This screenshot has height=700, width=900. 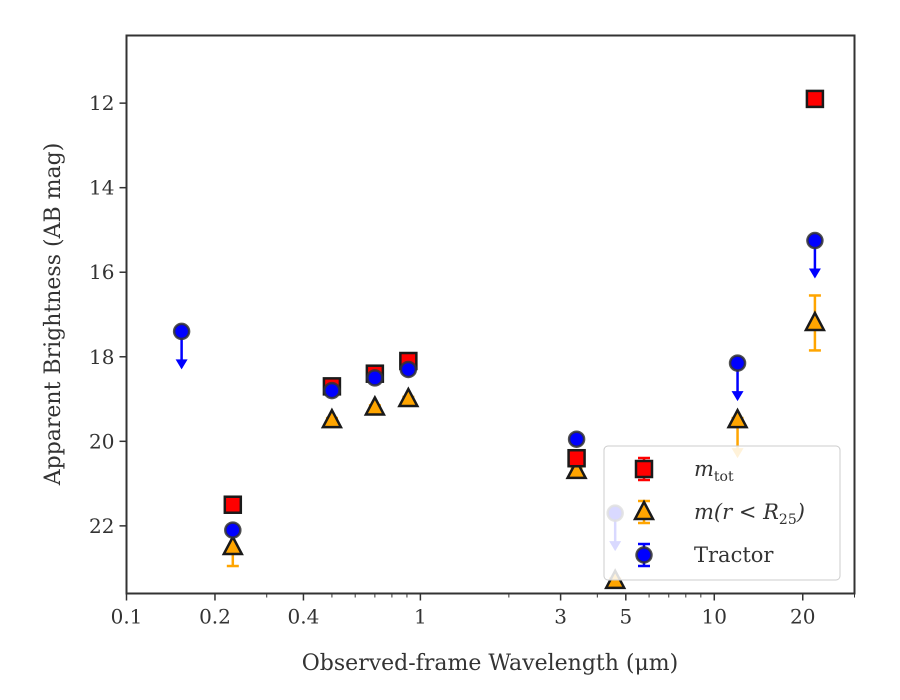 What do you see at coordinates (749, 514) in the screenshot?
I see `legend-label: m(r < R25)` at bounding box center [749, 514].